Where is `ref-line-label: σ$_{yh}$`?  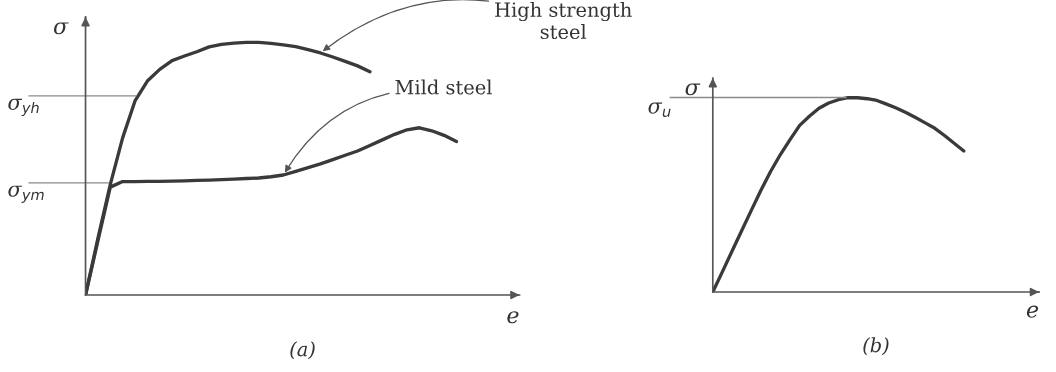 ref-line-label: σ$_{yh}$ is located at coordinates (23, 107).